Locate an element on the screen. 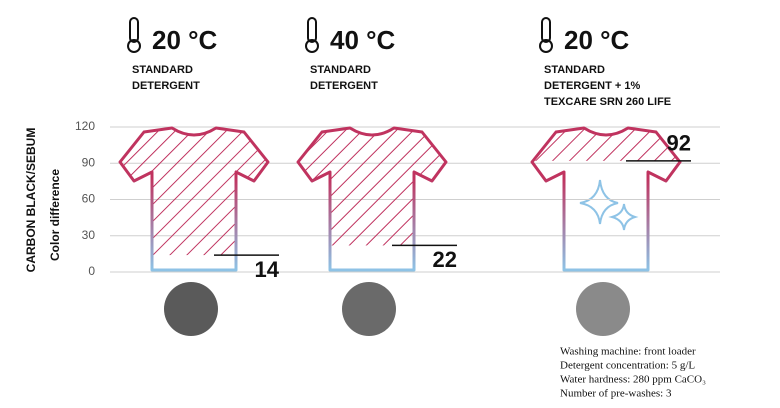 This screenshot has height=408, width=780. note: Detergent concentration: 5 g/L is located at coordinates (627, 366).